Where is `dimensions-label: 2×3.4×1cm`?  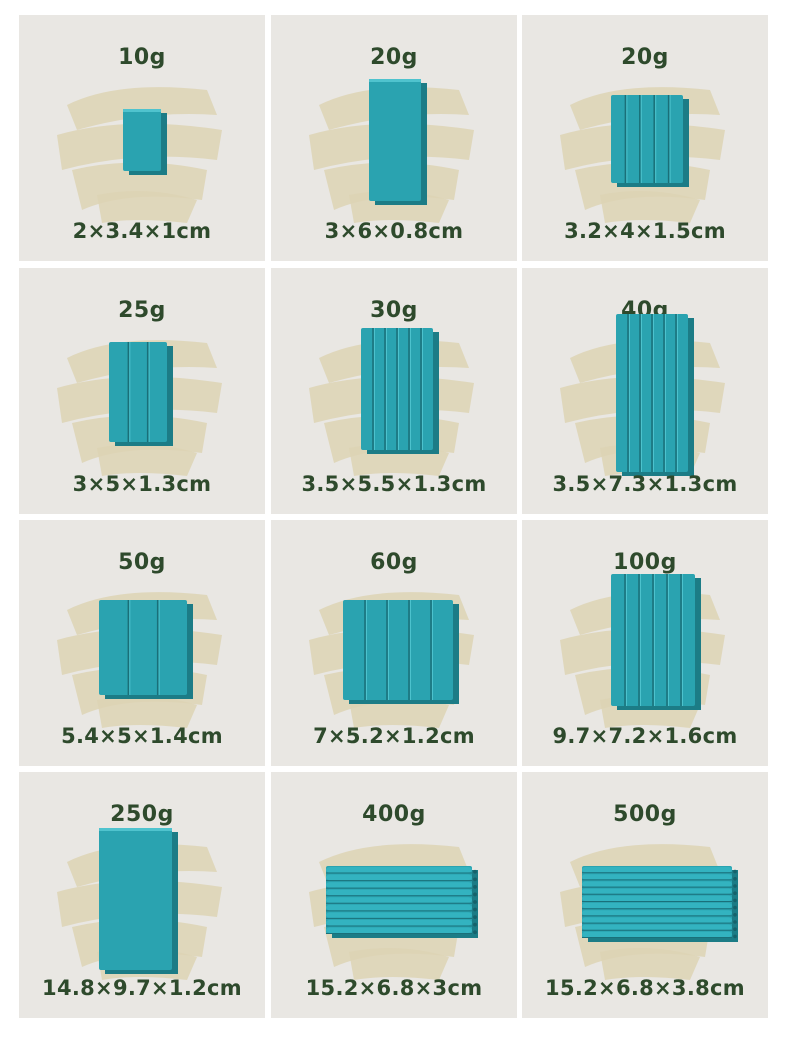
dimensions-label: 2×3.4×1cm is located at coordinates (142, 231).